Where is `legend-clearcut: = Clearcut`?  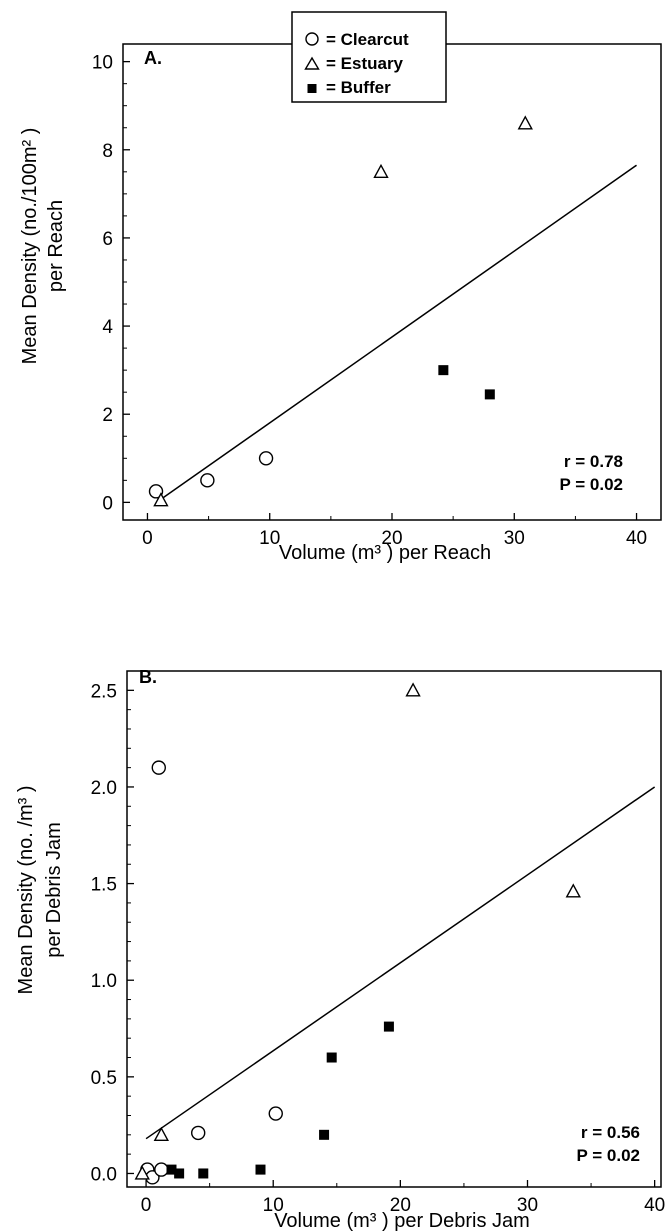
legend-clearcut: = Clearcut is located at coordinates (367, 39).